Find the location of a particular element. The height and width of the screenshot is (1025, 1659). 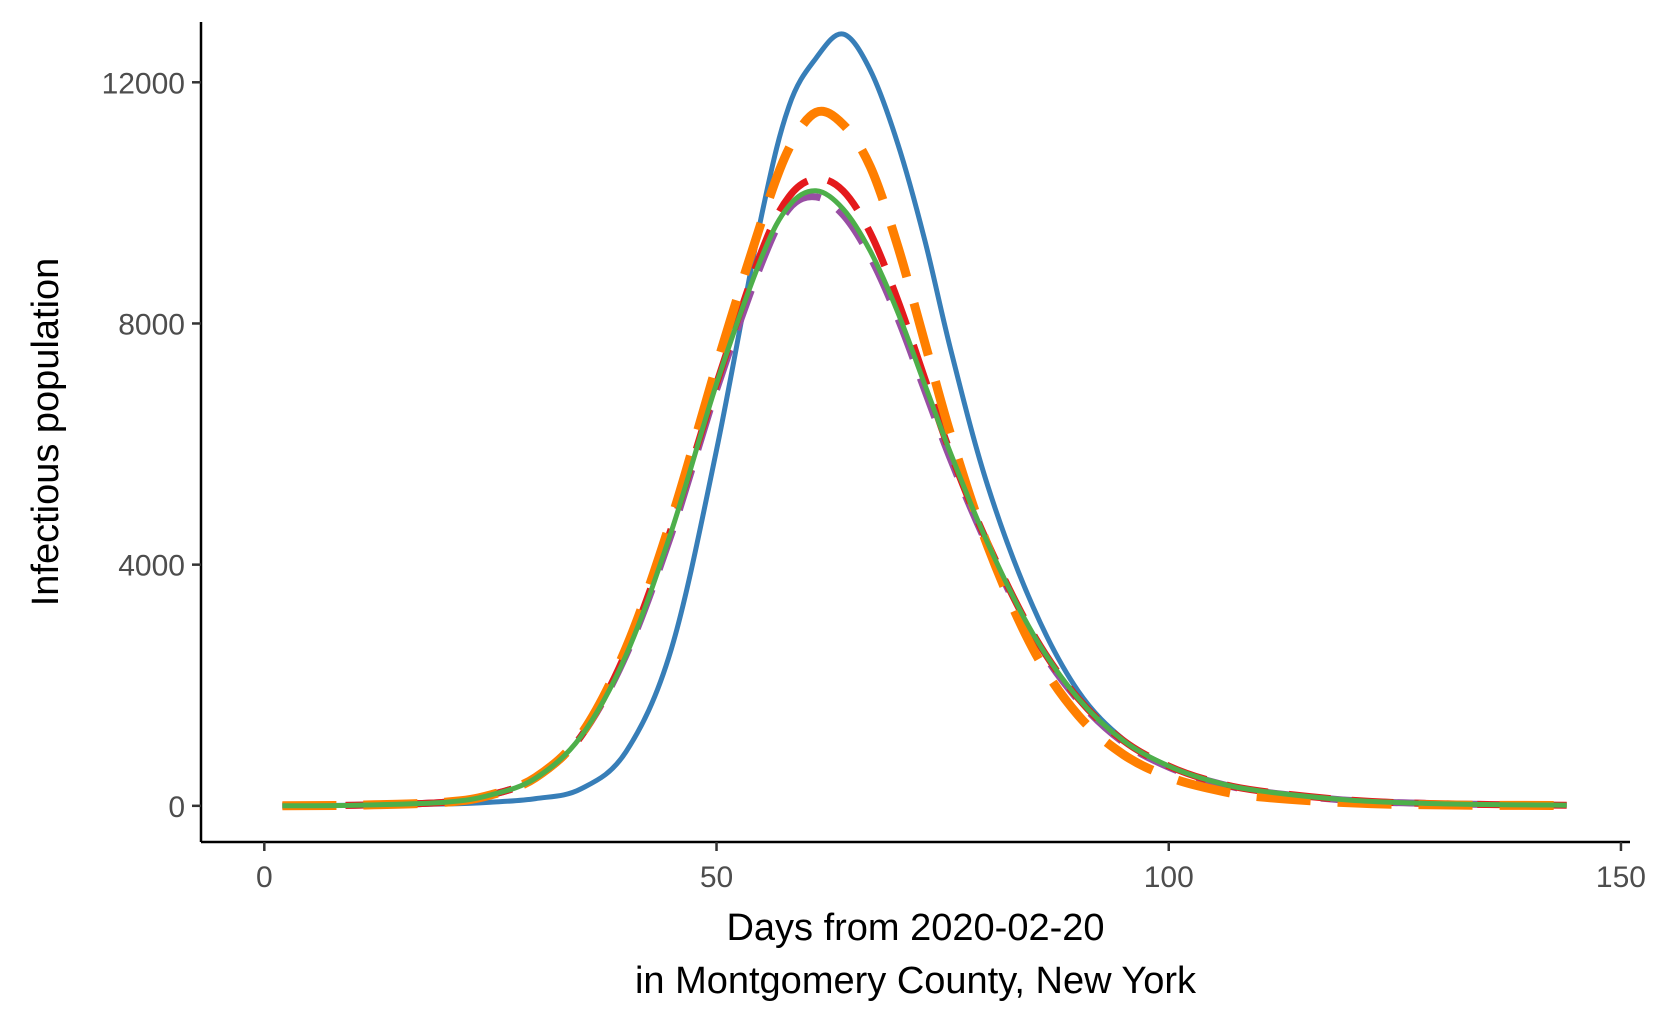

x-tick-label: 100 is located at coordinates (1169, 877).